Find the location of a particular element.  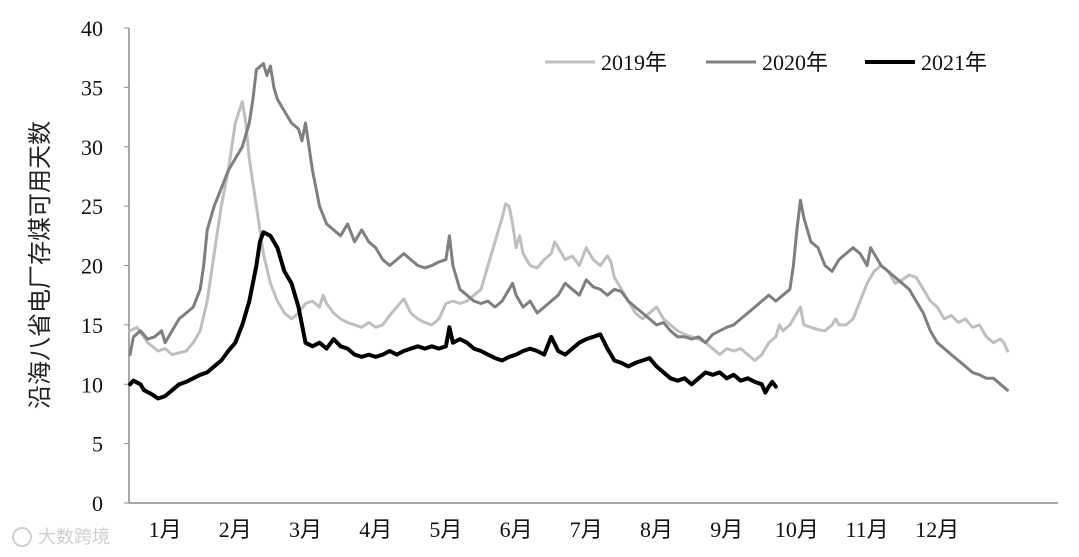

legend-label-1: 2020年 is located at coordinates (795, 62).